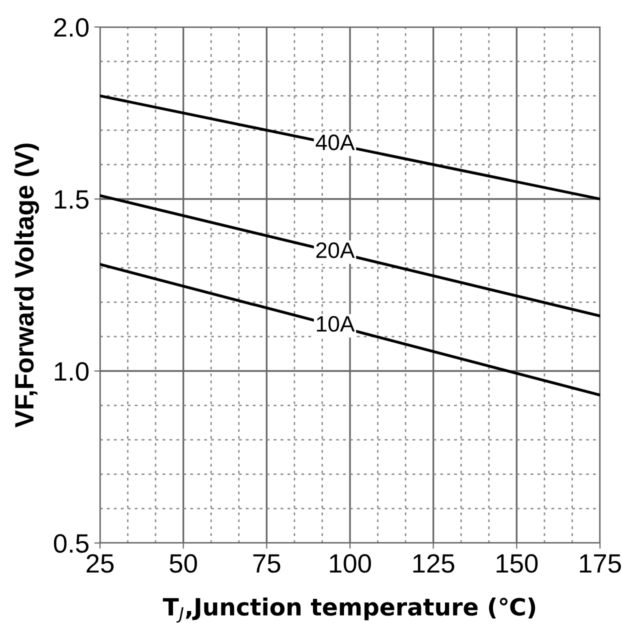 Image resolution: width=622 pixels, height=642 pixels. I want to click on y-tick-label: 1.0, so click(71, 371).